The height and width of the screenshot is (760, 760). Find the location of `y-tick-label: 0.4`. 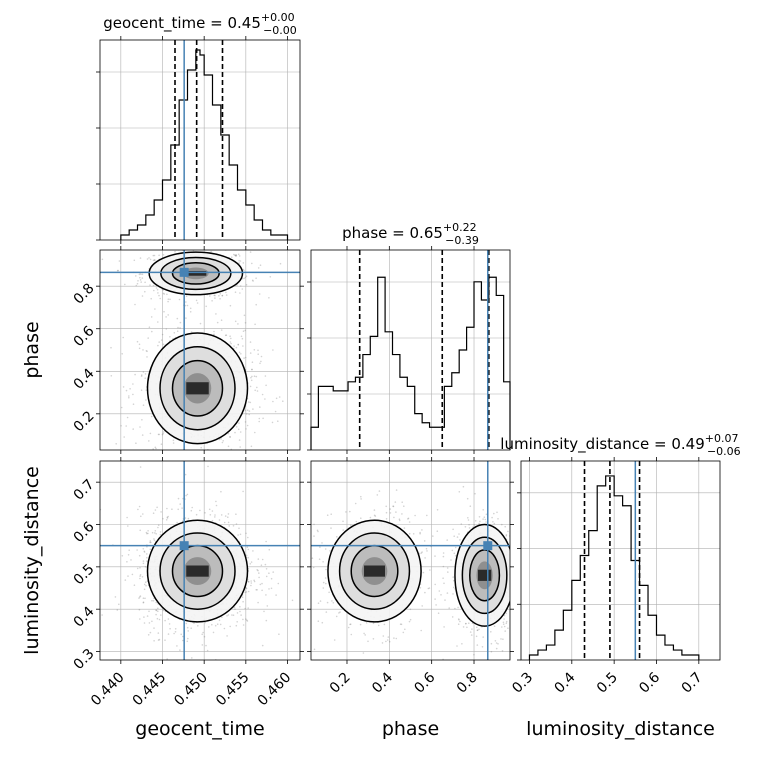

y-tick-label: 0.4 is located at coordinates (84, 379).